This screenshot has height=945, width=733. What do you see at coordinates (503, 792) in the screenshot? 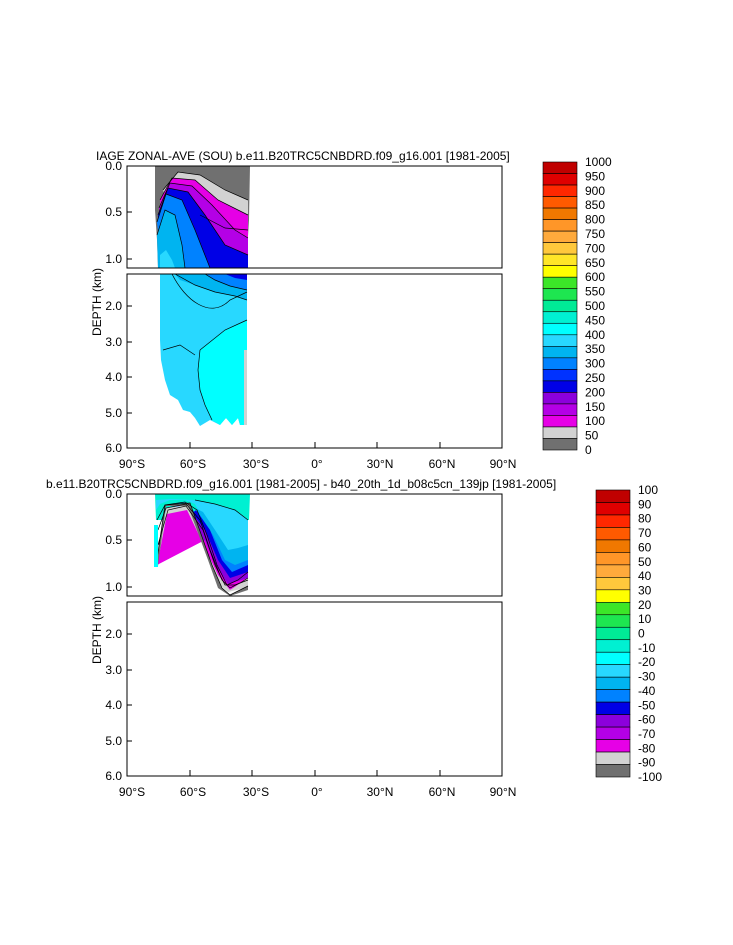
I see `bottom-xtick-6: 90°N` at bounding box center [503, 792].